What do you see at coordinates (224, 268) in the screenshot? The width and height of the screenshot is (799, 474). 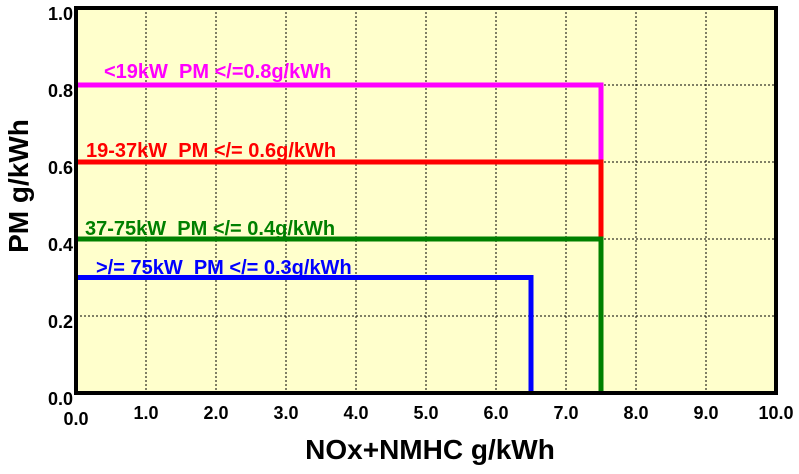 I see `series-label-75kW-and-up: >/= 75kW PM </= 0.3g/kWh` at bounding box center [224, 268].